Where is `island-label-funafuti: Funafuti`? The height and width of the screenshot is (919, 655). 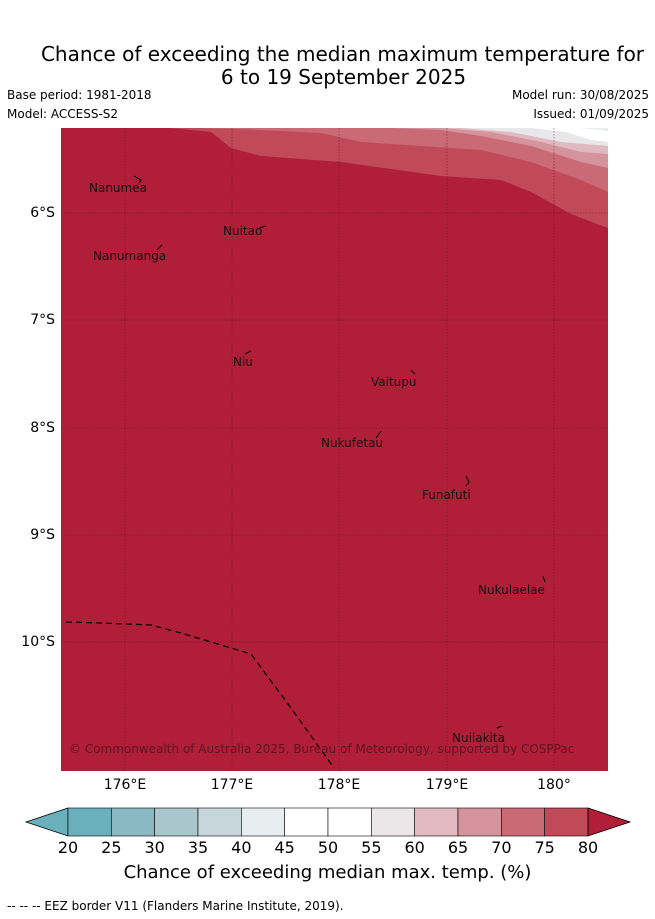
island-label-funafuti: Funafuti is located at coordinates (446, 495).